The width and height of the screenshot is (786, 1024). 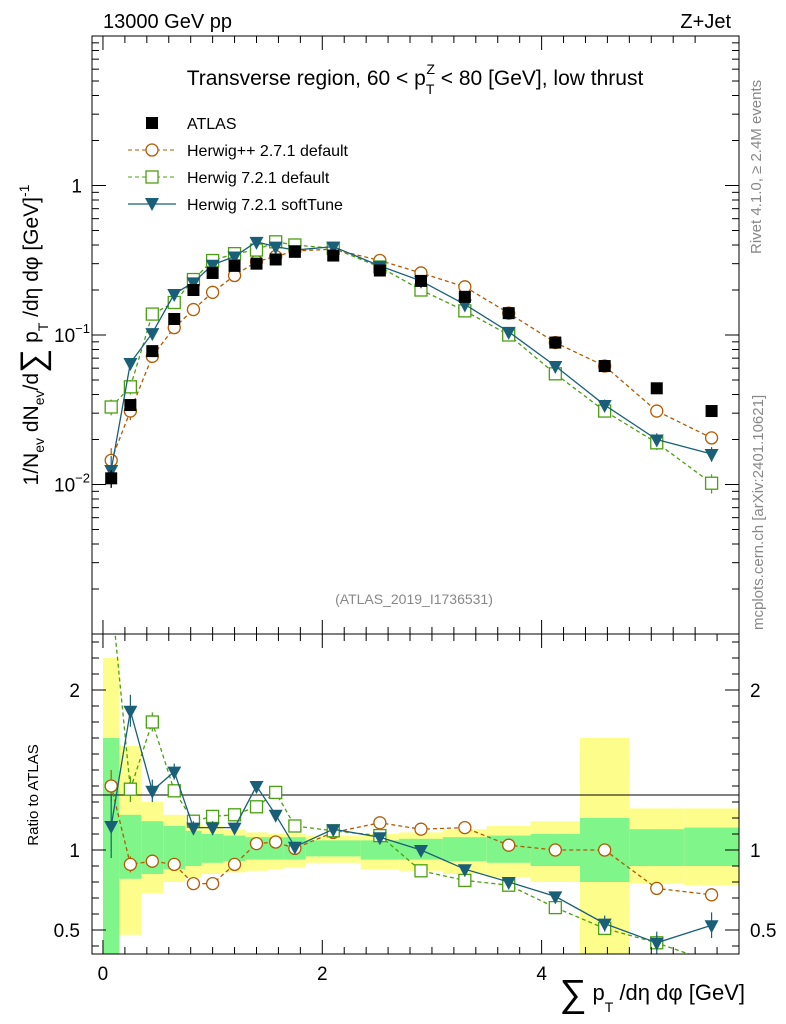 I want to click on legend-label-softtune: Herwig 7.2.1 softTune, so click(x=265, y=205).